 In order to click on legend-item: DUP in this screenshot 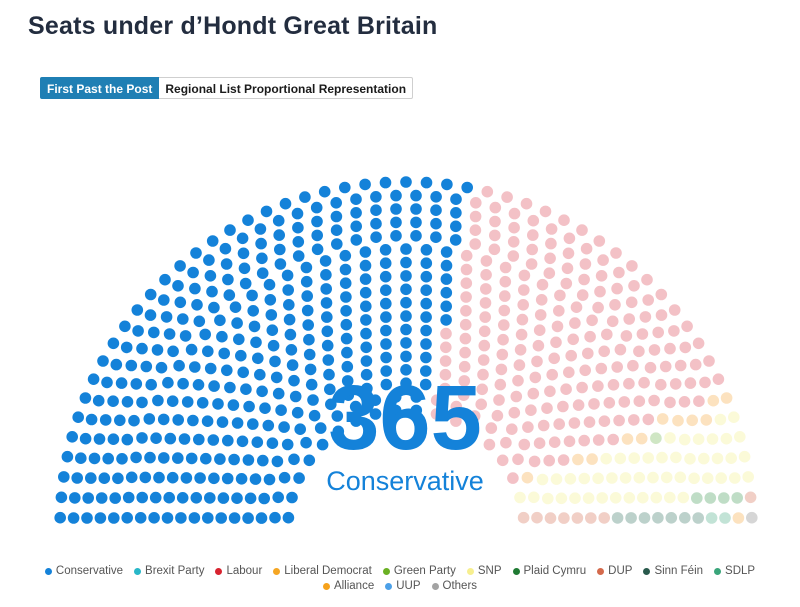, I will do `click(614, 571)`.